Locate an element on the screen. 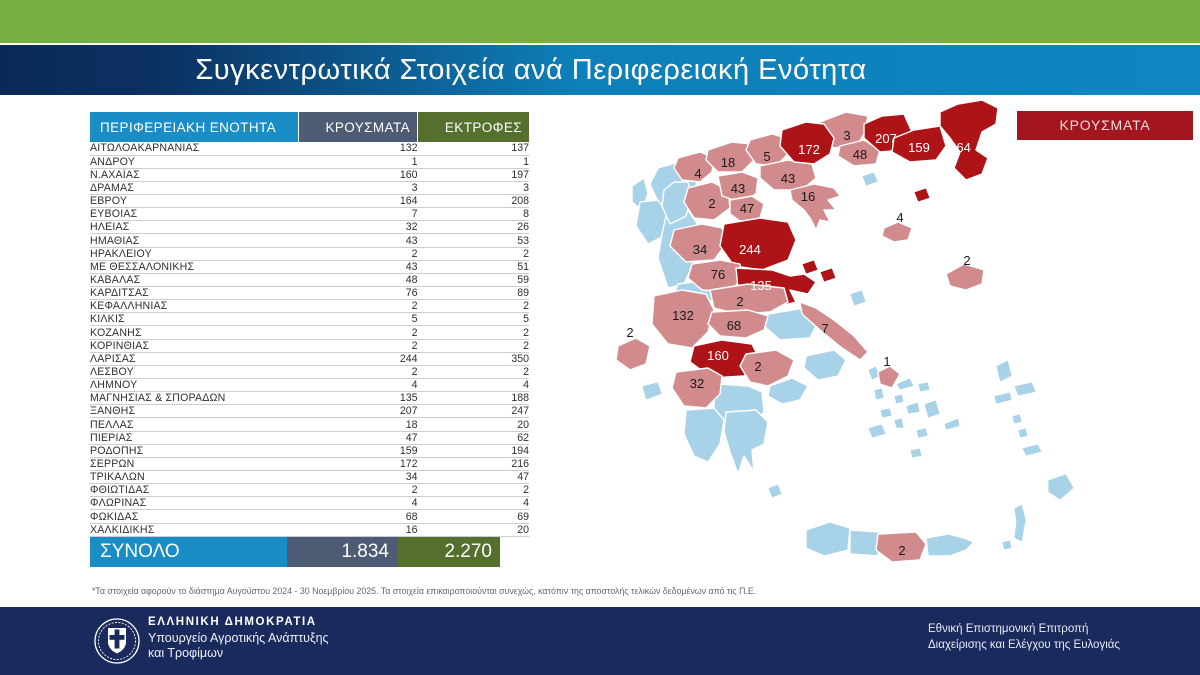 This screenshot has height=675, width=1200. region-name-cell: ΛΗΜΝΟΥ is located at coordinates (194, 385).